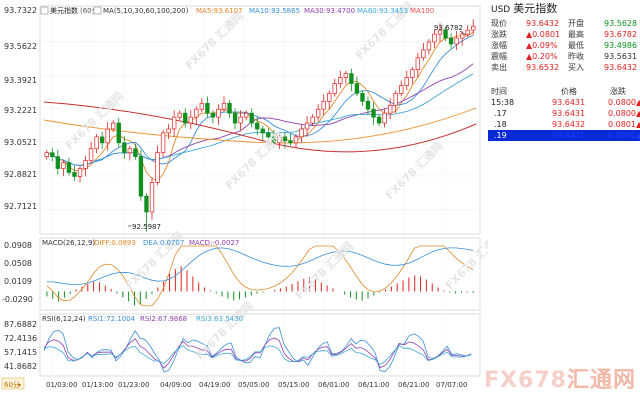 The height and width of the screenshot is (400, 640). I want to click on time-tick: 06/21:00, so click(413, 385).